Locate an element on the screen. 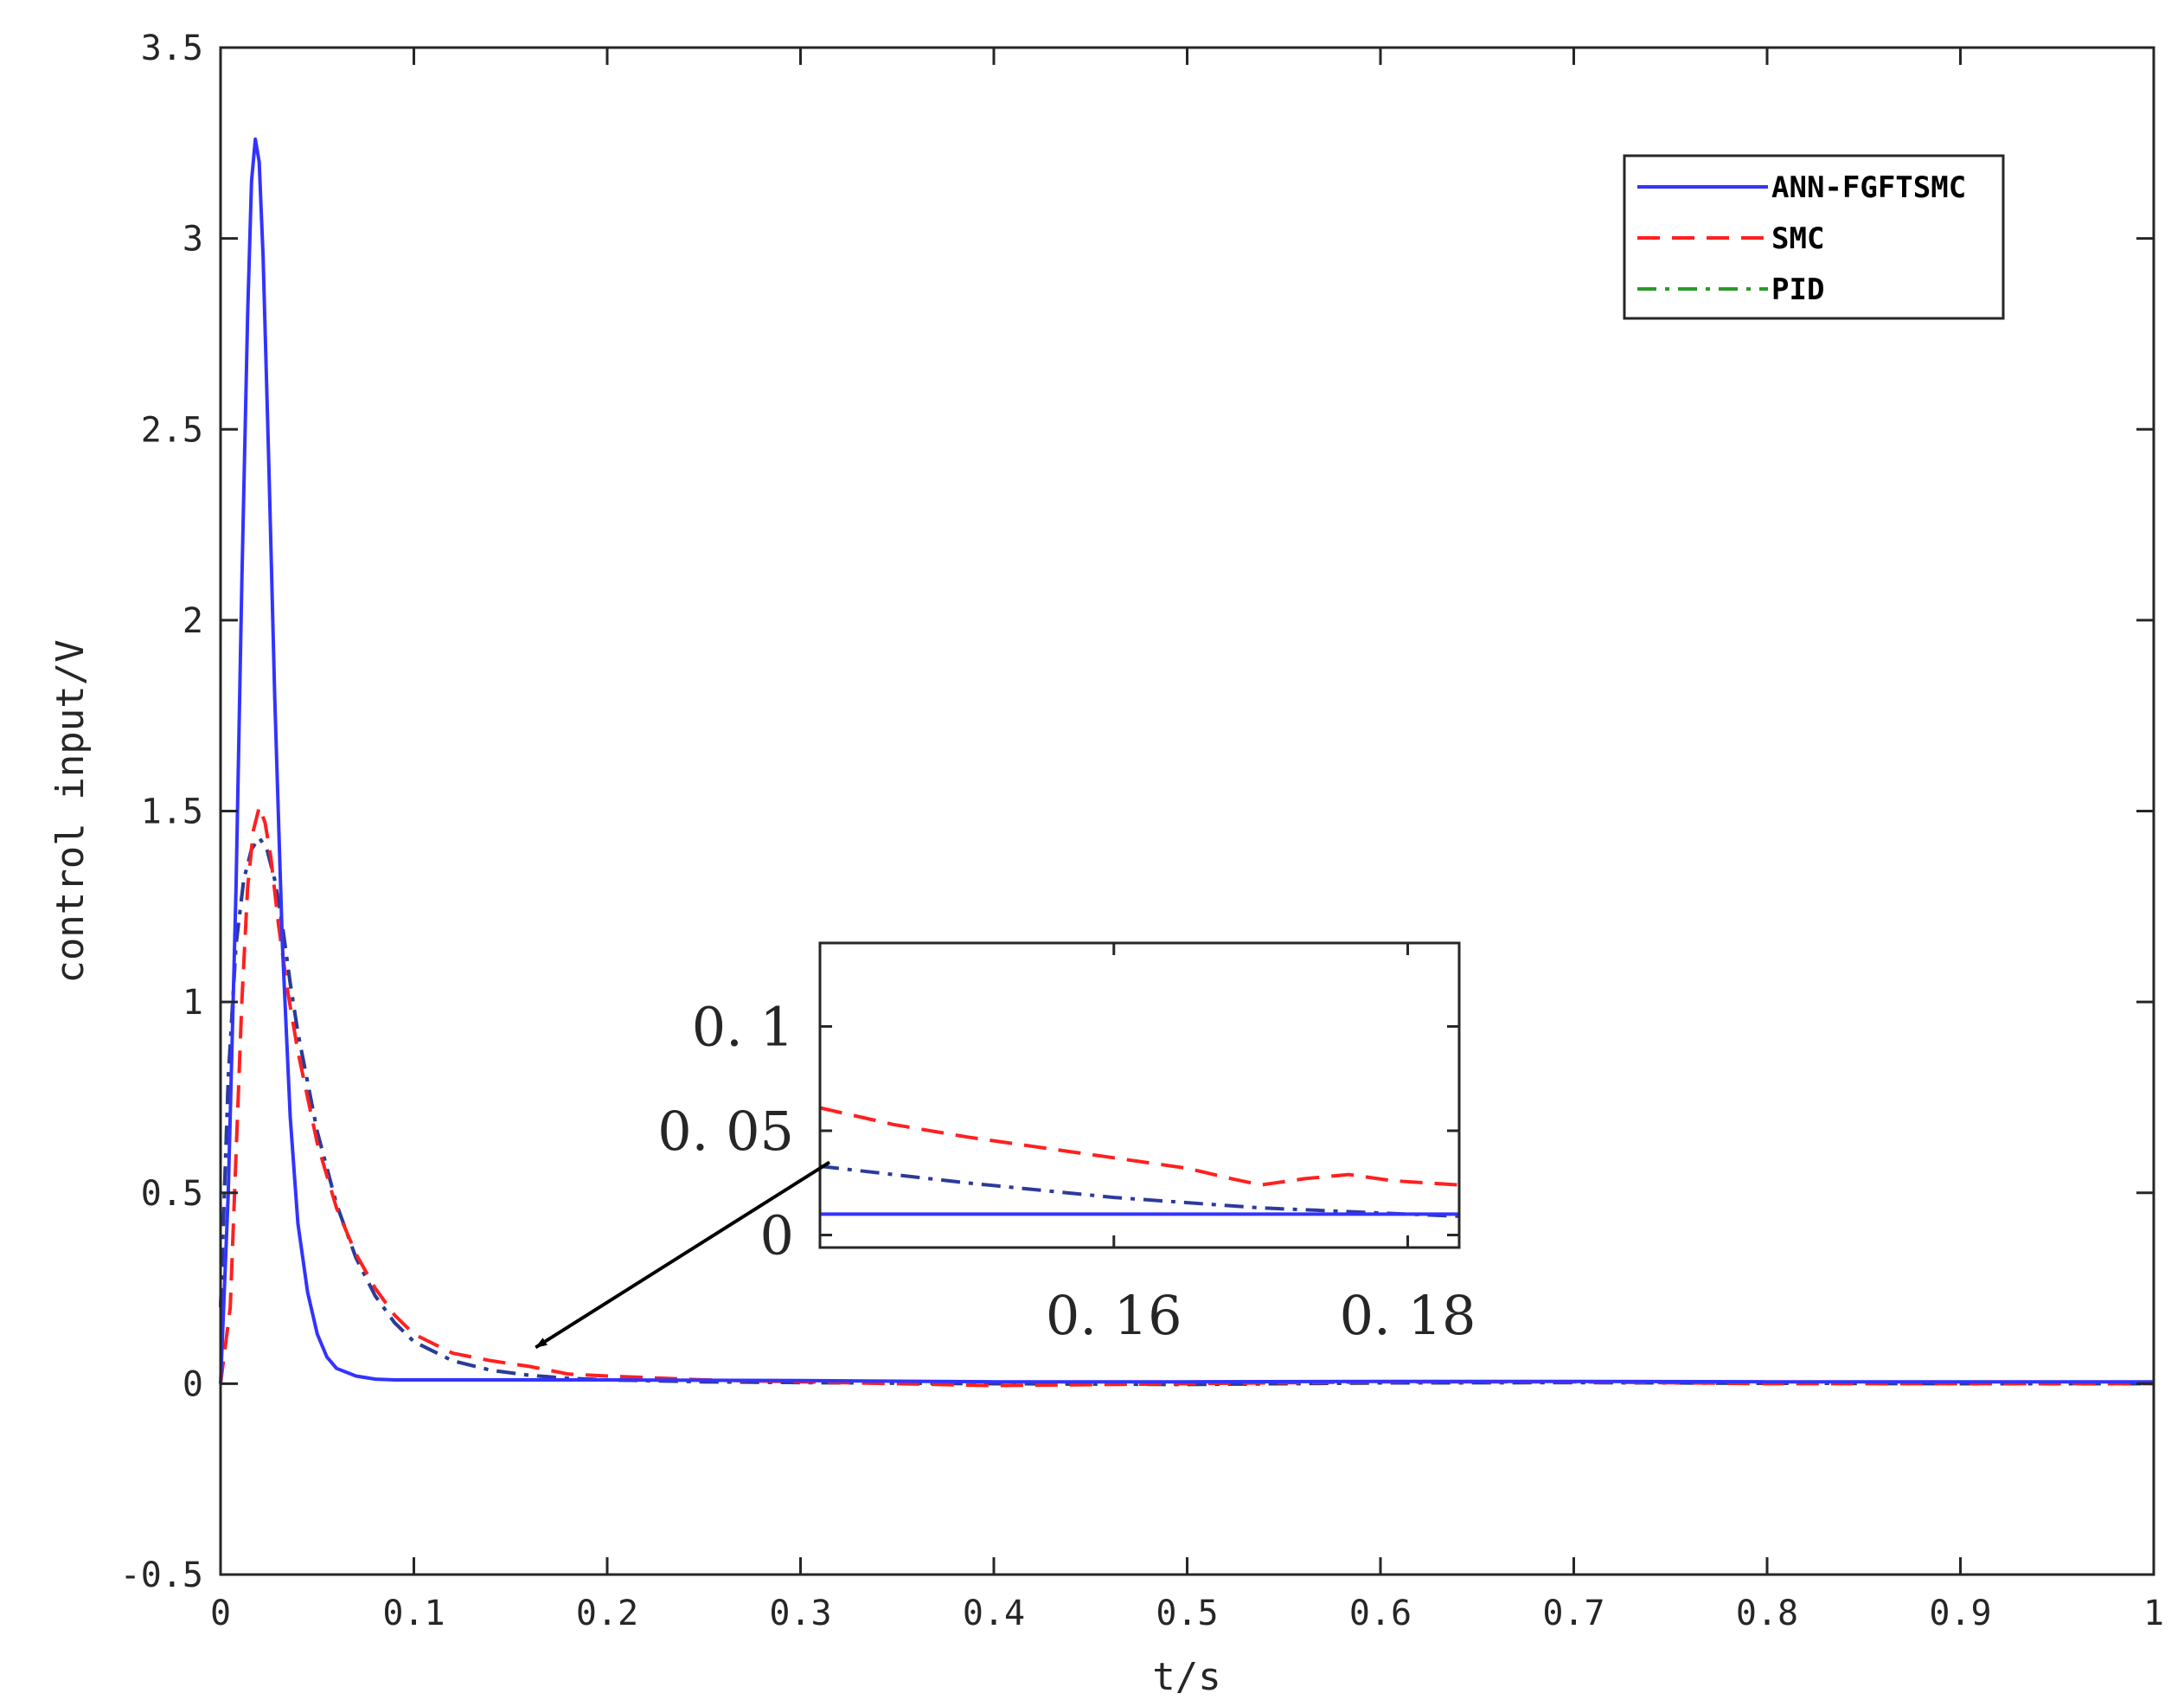 The image size is (2184, 1700). inset-ticks is located at coordinates (1139, 1095).